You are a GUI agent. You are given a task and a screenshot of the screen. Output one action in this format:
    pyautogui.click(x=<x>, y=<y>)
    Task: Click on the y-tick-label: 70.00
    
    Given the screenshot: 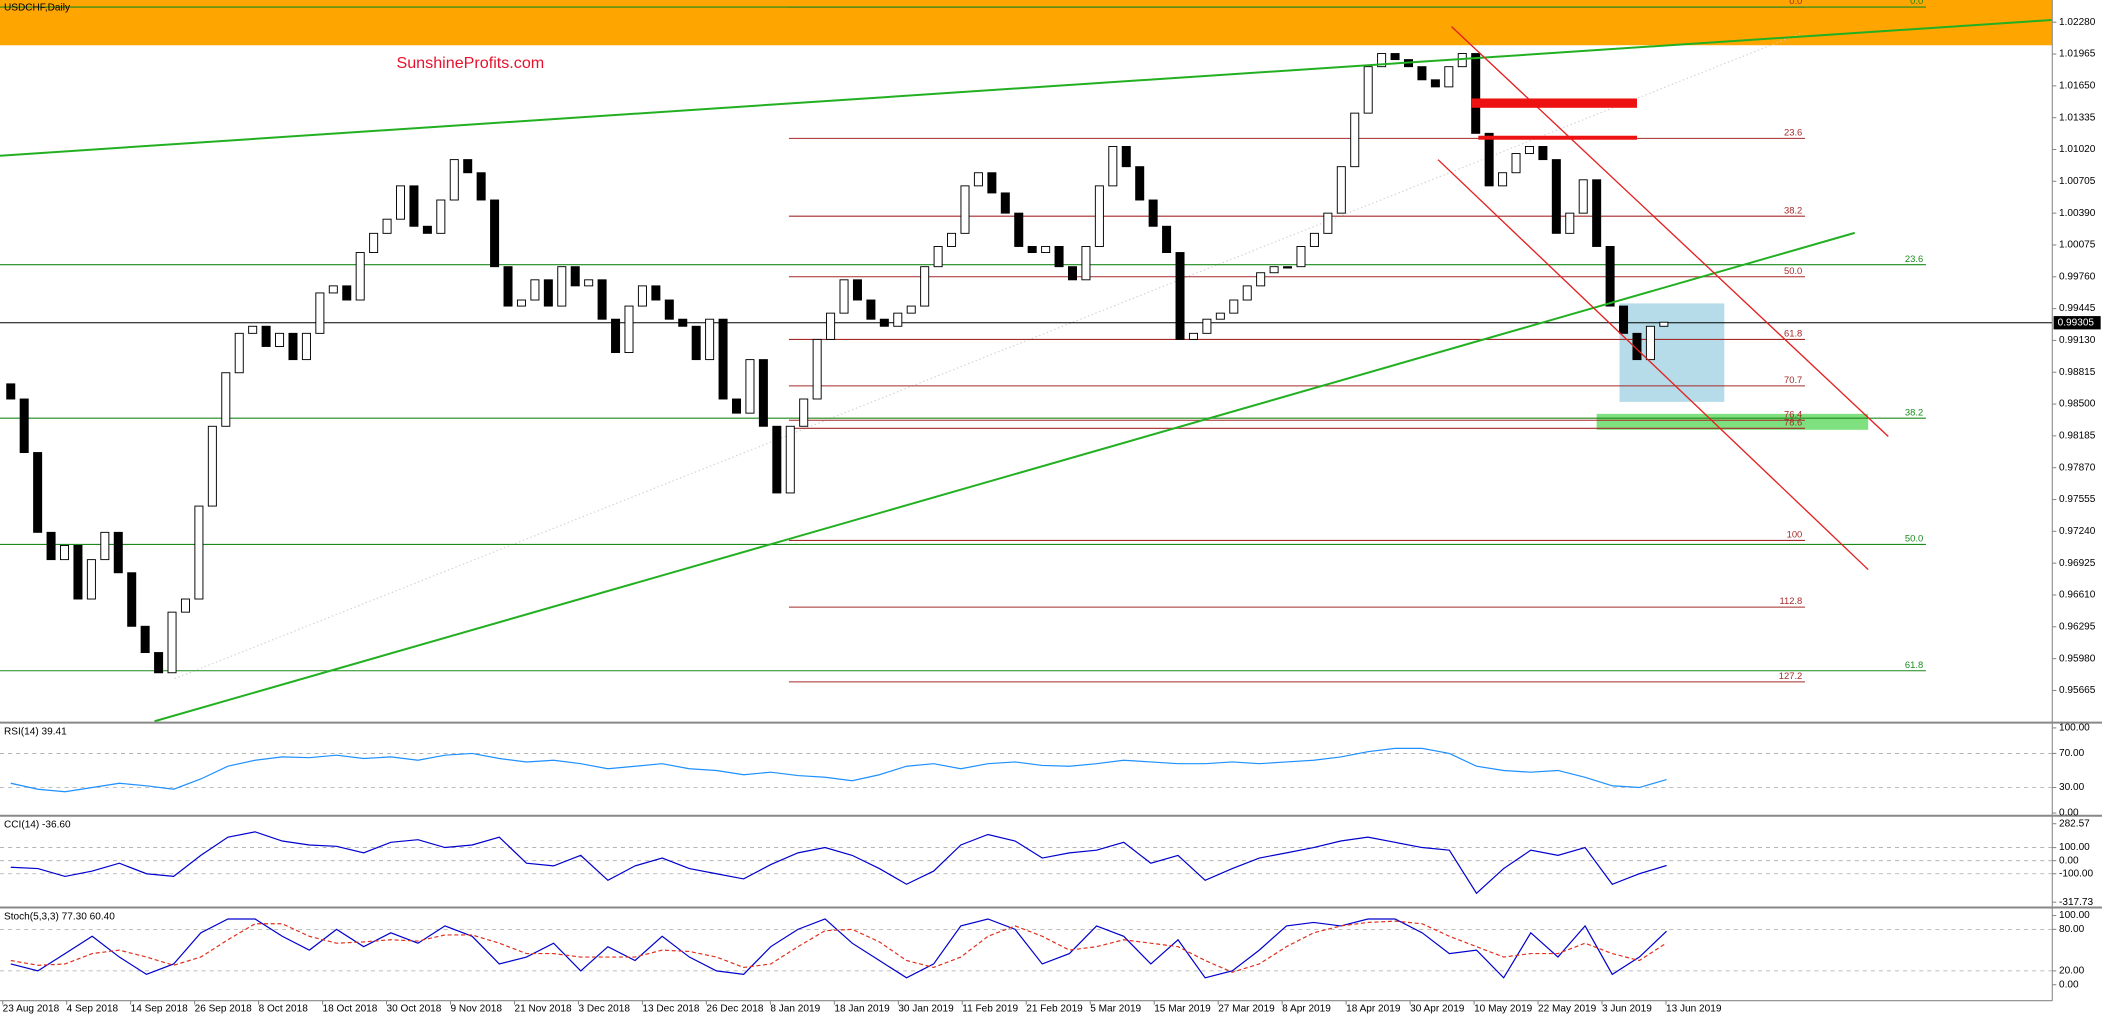 What is the action you would take?
    pyautogui.click(x=2072, y=753)
    